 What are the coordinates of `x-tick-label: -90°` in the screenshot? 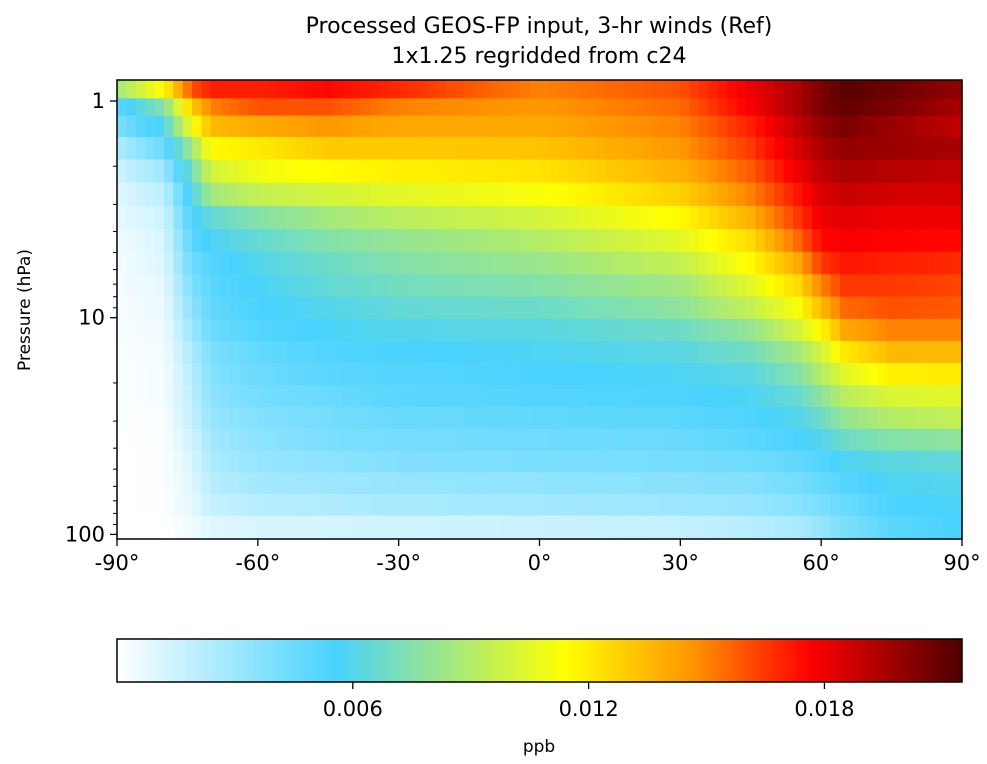 It's located at (117, 563).